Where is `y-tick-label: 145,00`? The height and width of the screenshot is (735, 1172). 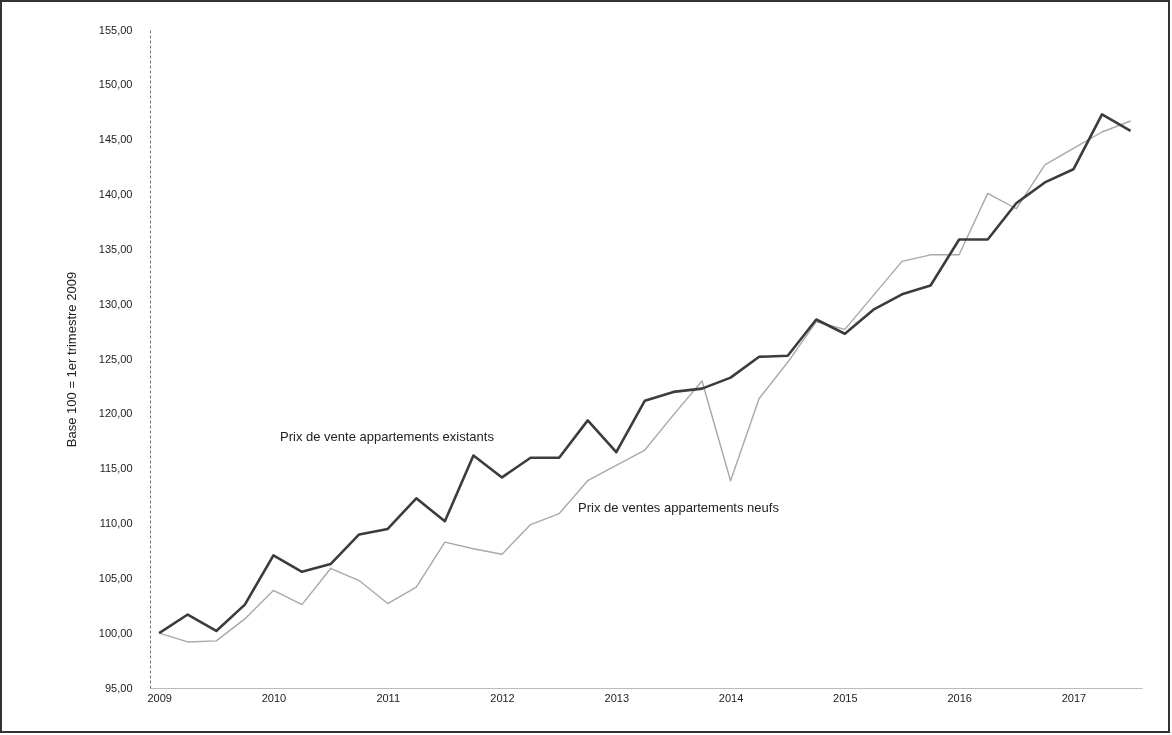 y-tick-label: 145,00 is located at coordinates (115, 139).